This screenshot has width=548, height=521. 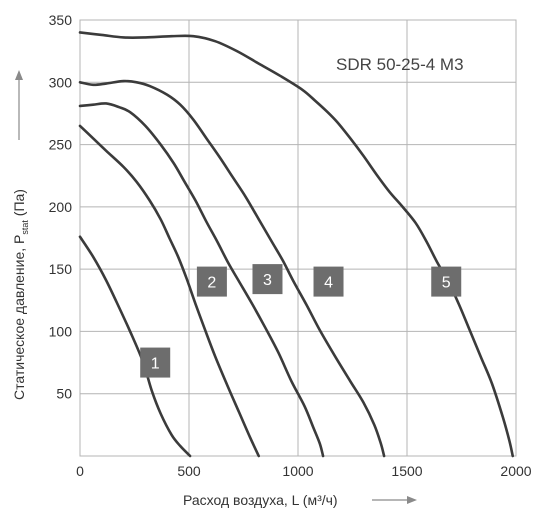 What do you see at coordinates (19, 105) in the screenshot?
I see `y-axis-arrow` at bounding box center [19, 105].